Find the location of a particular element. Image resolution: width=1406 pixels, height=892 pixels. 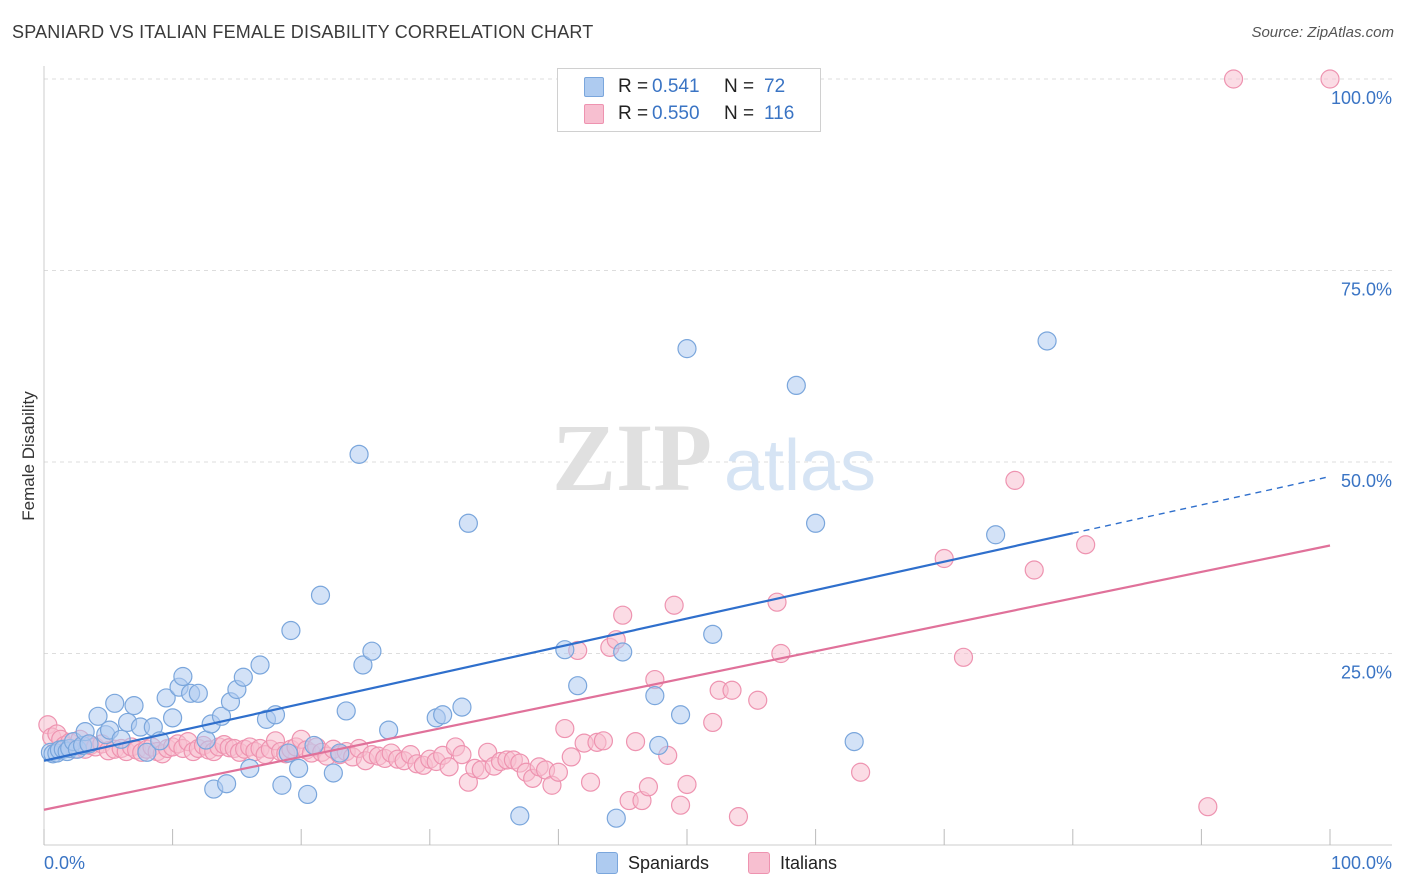

series-legend: Spaniards Italians is located at coordinates (703, 865).